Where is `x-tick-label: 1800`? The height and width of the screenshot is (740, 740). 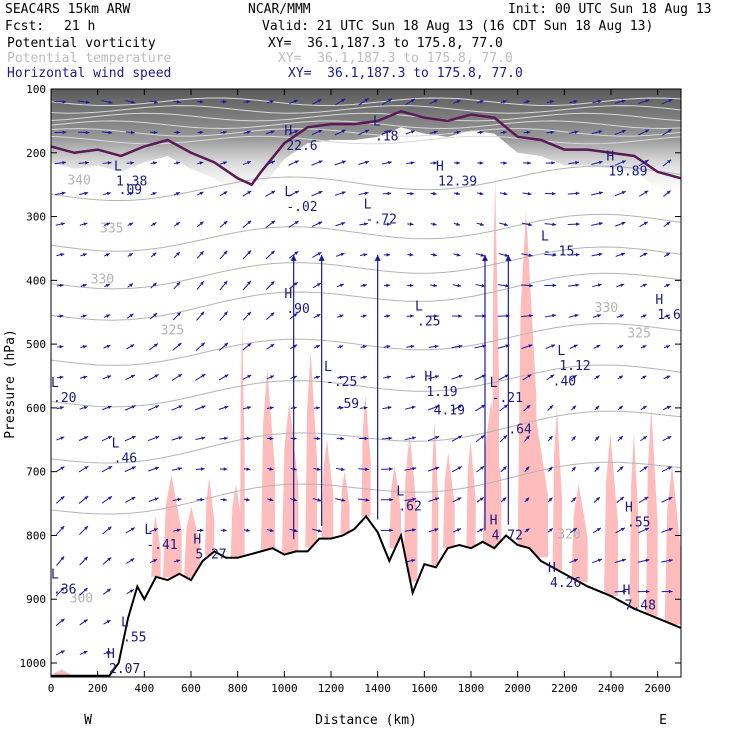 x-tick-label: 1800 is located at coordinates (471, 688).